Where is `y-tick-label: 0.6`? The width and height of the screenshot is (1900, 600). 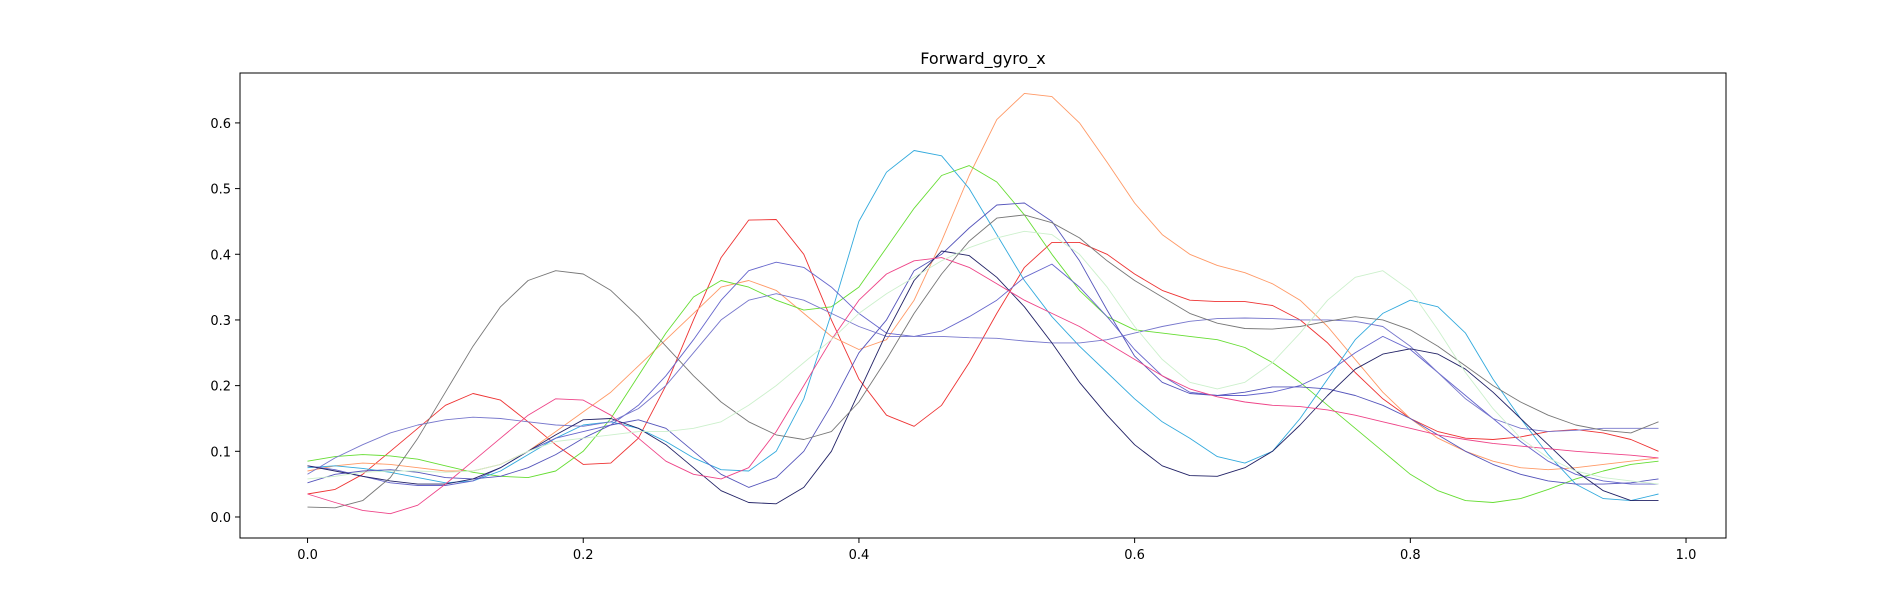
y-tick-label: 0.6 is located at coordinates (220, 124).